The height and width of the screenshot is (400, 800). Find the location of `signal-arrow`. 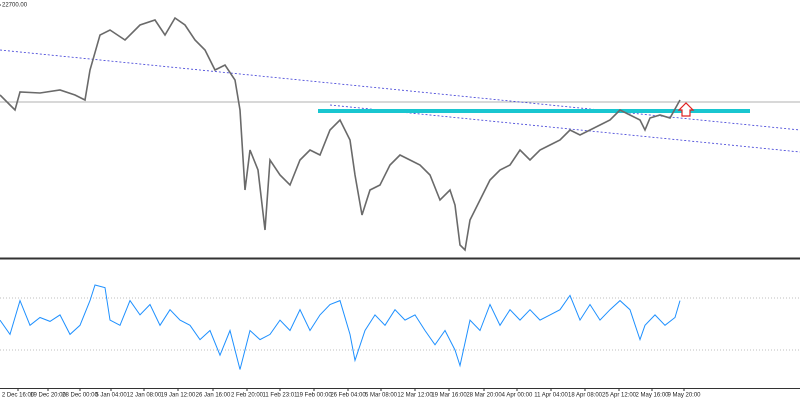

signal-arrow is located at coordinates (686, 109).